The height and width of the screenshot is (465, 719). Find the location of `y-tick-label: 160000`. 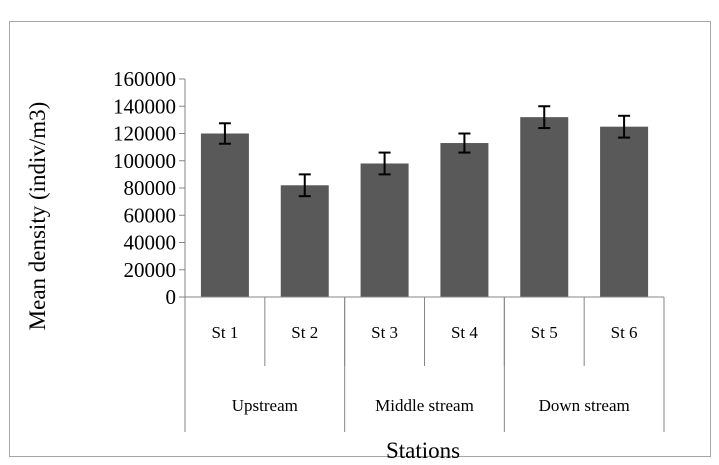

y-tick-label: 160000 is located at coordinates (144, 79).